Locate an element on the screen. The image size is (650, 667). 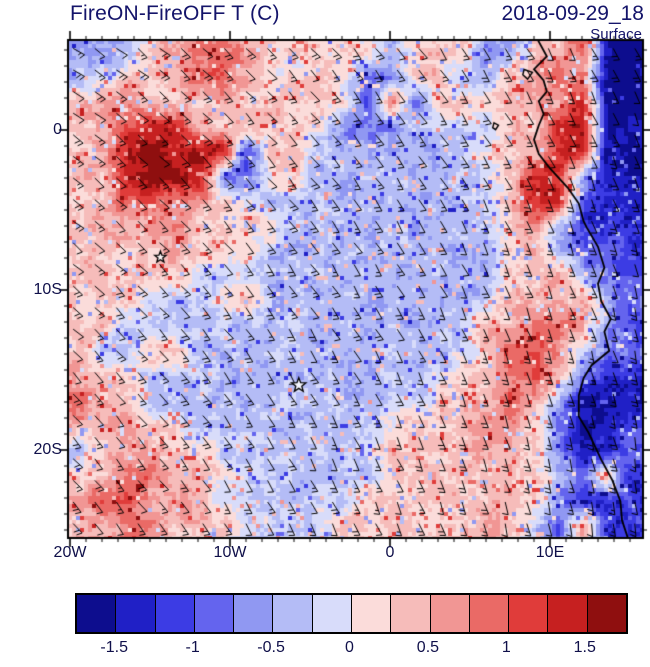
colorbar is located at coordinates (351, 613).